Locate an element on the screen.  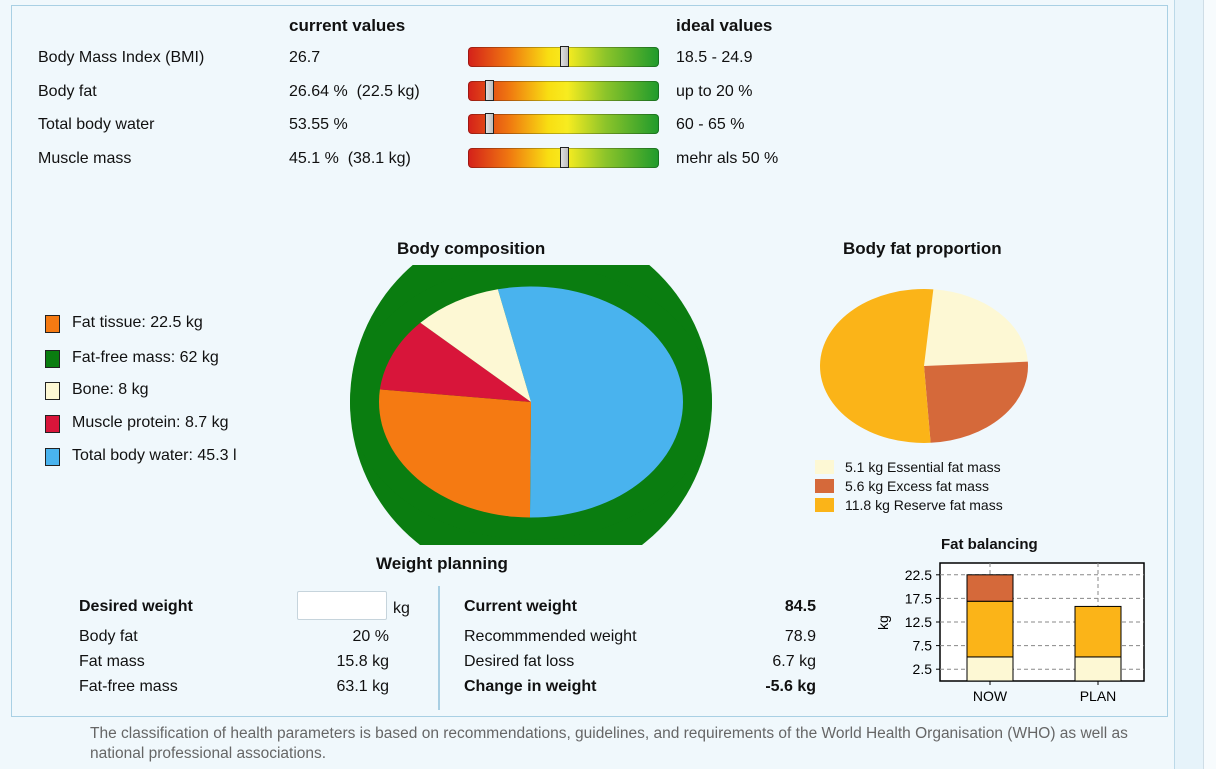
body-composition-title: Body composition is located at coordinates (471, 248).